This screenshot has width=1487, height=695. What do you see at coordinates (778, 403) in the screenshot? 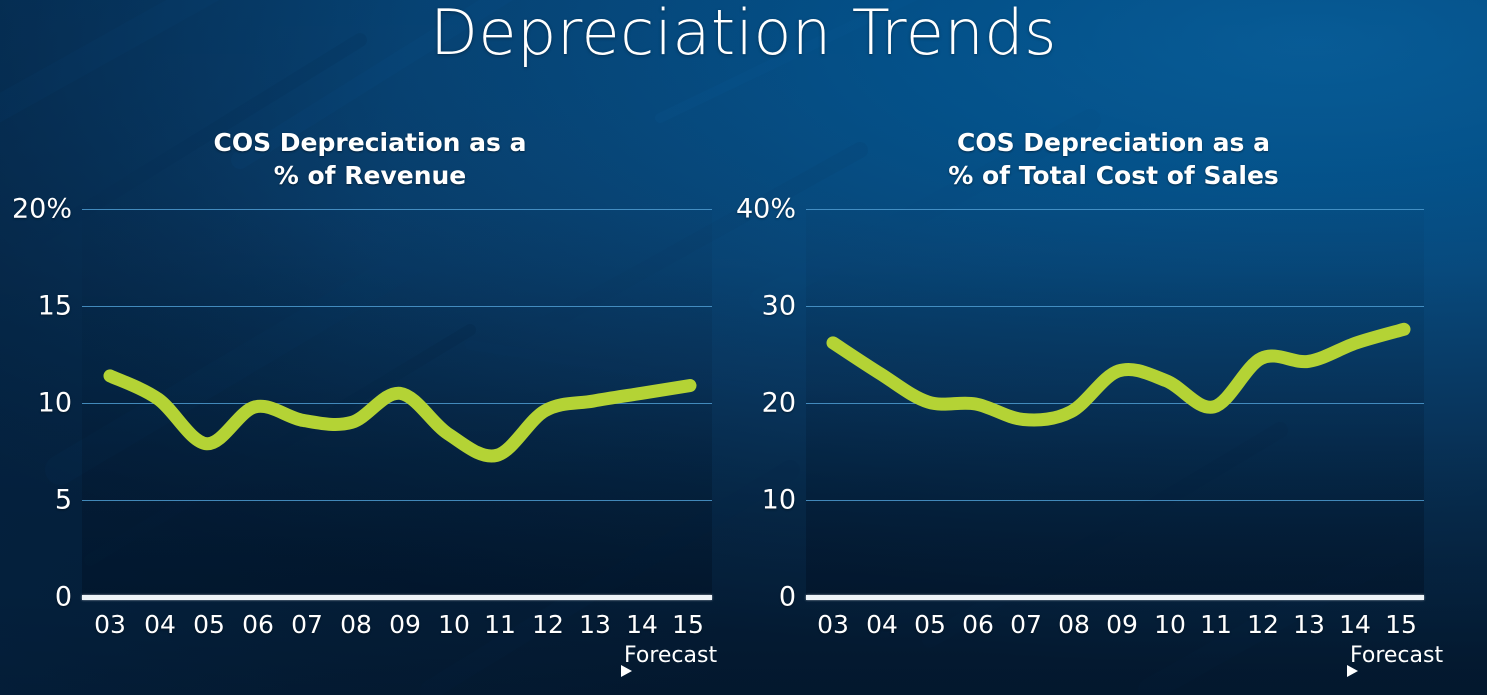
I see `y-tick-label: 20` at bounding box center [778, 403].